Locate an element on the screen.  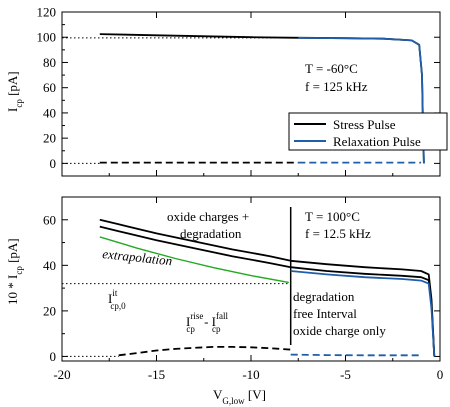
bottom-series-relaxation-difference is located at coordinates (356, 355).